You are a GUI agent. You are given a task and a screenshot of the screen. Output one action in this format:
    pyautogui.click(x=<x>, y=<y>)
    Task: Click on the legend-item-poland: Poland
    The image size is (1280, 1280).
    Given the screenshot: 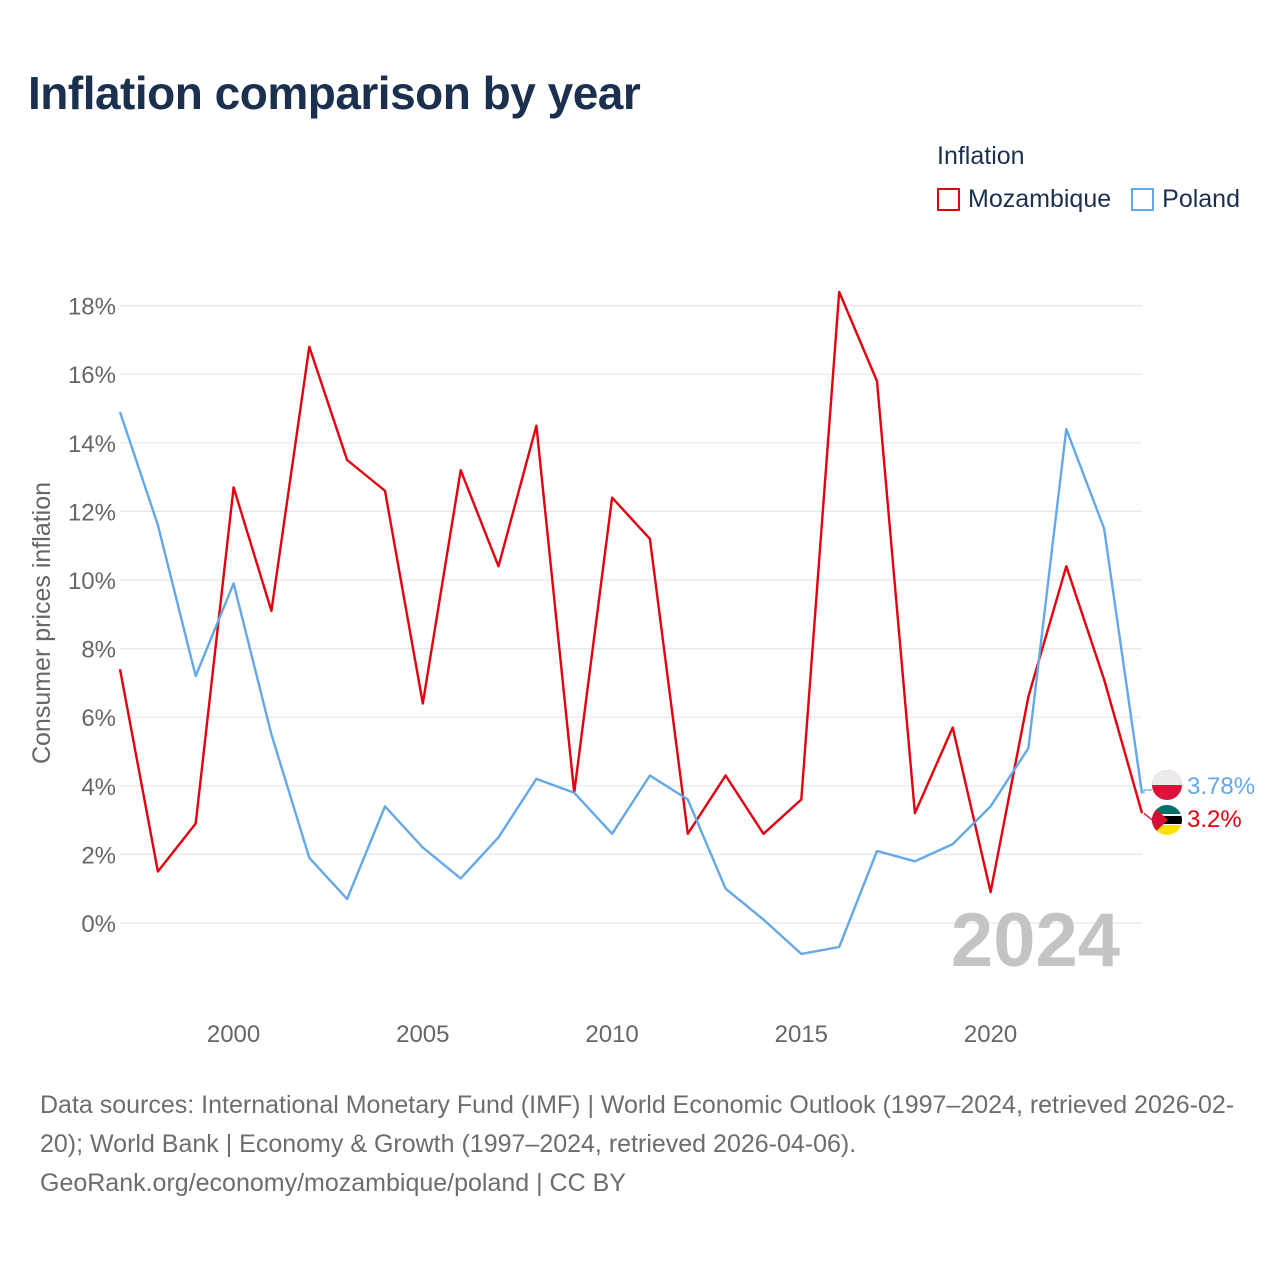 What is the action you would take?
    pyautogui.click(x=1185, y=199)
    